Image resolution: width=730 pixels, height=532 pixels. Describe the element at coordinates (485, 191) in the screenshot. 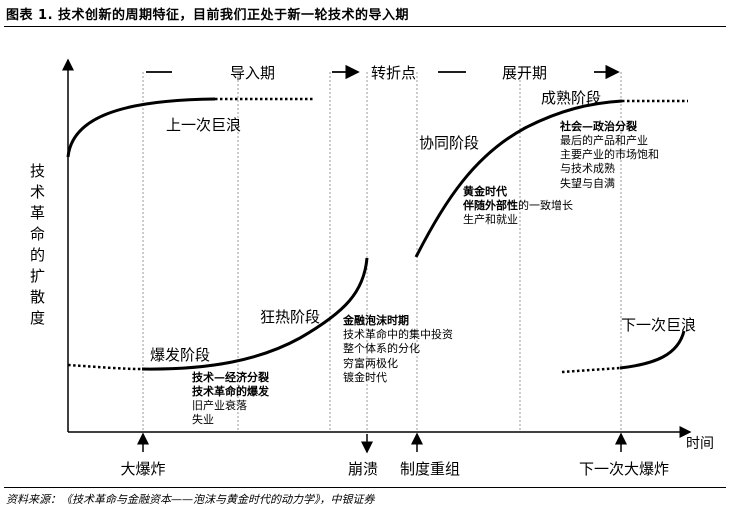

I see `note-line: 黄金时代` at that location.